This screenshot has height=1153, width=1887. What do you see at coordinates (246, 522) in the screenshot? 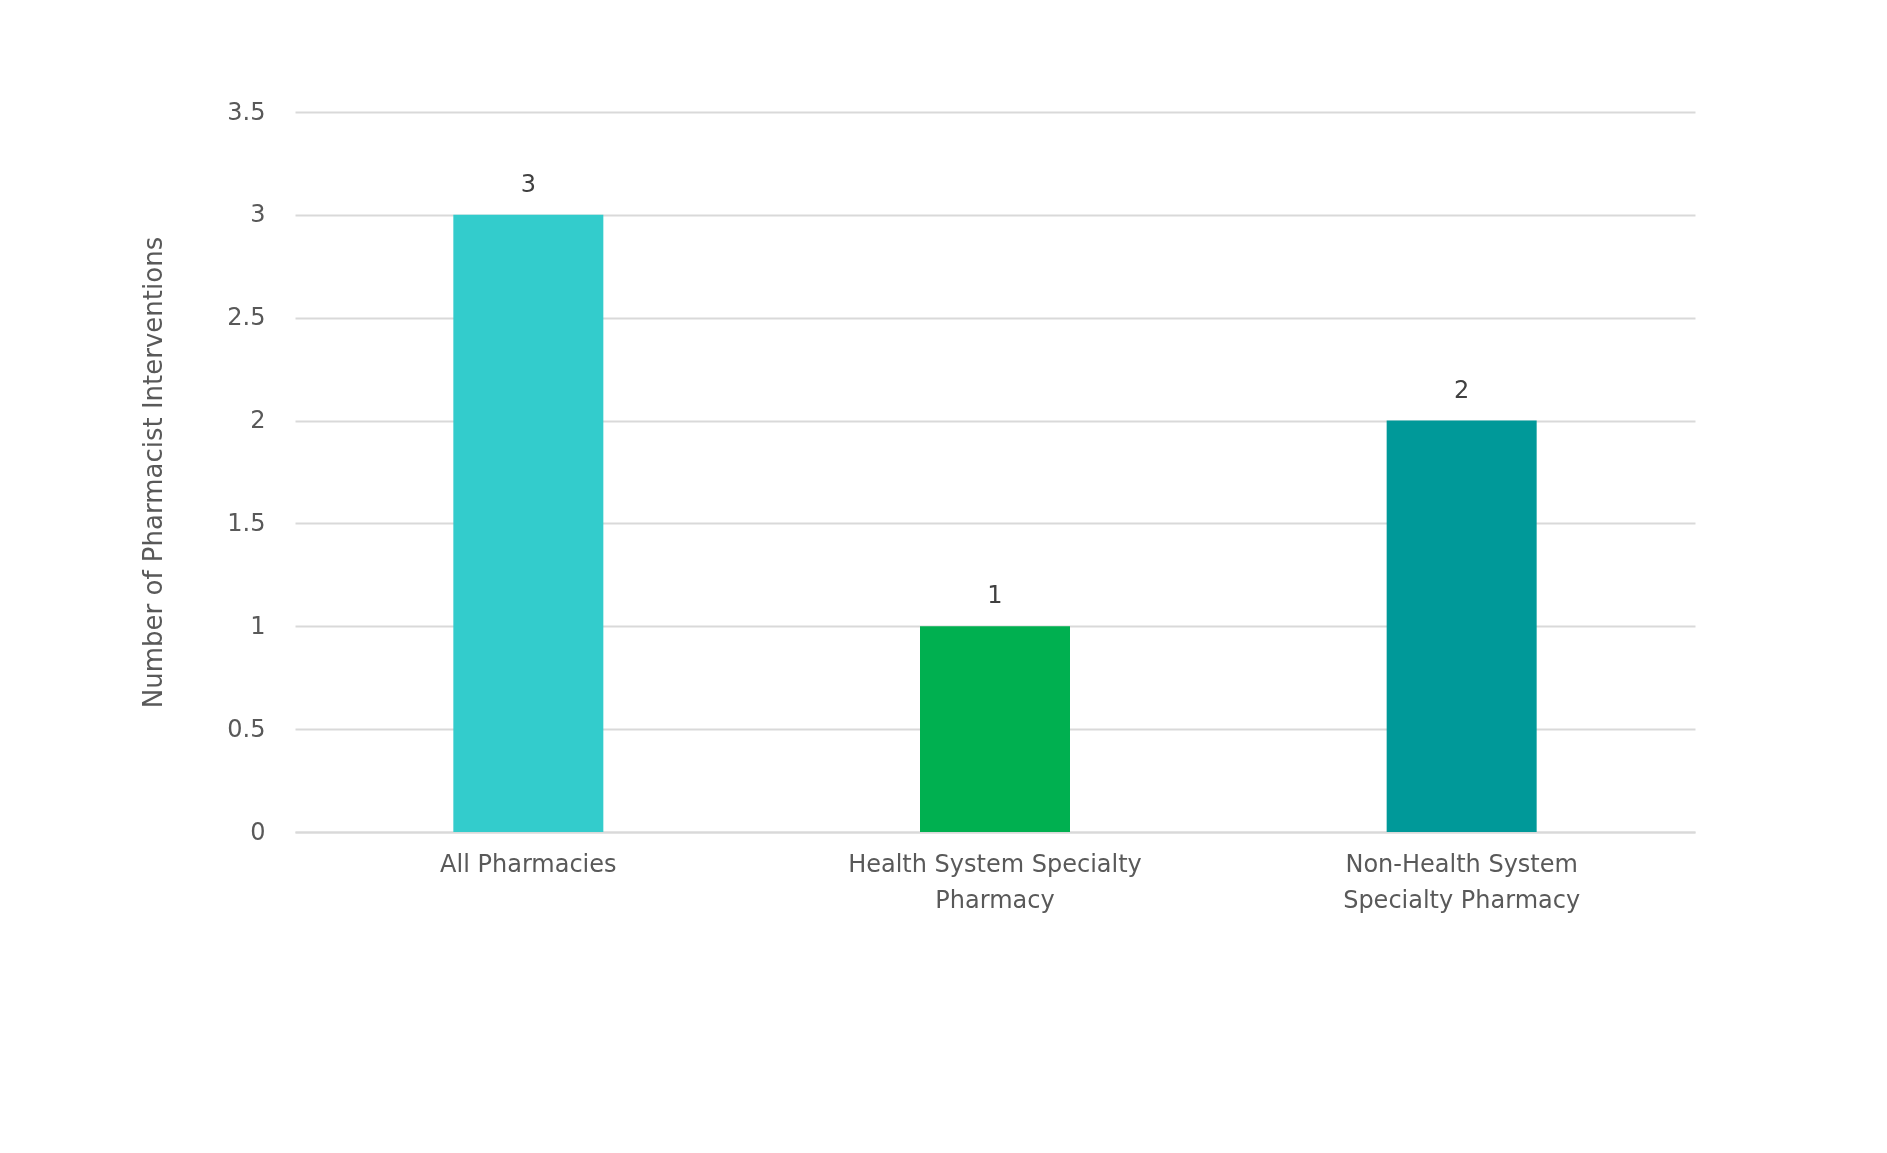
I see `y-tick-label: 1.5` at bounding box center [246, 522].